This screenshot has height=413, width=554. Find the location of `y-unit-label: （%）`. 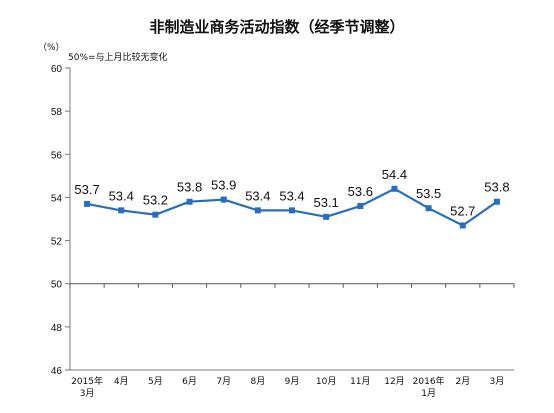

y-unit-label: （%） is located at coordinates (51, 47).